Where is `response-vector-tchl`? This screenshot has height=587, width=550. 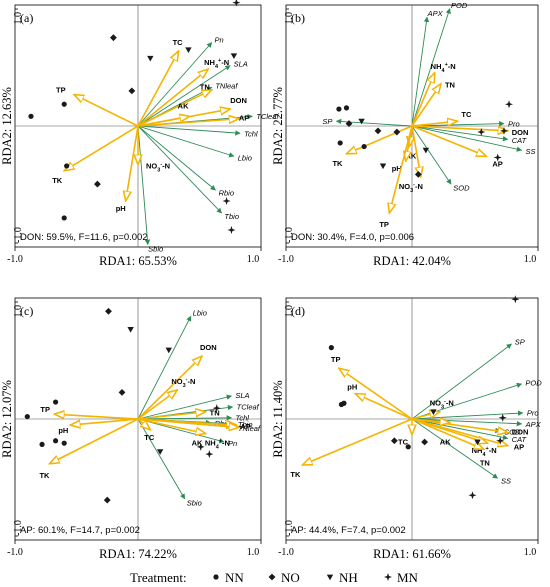
response-vector-tchl is located at coordinates (185, 418).